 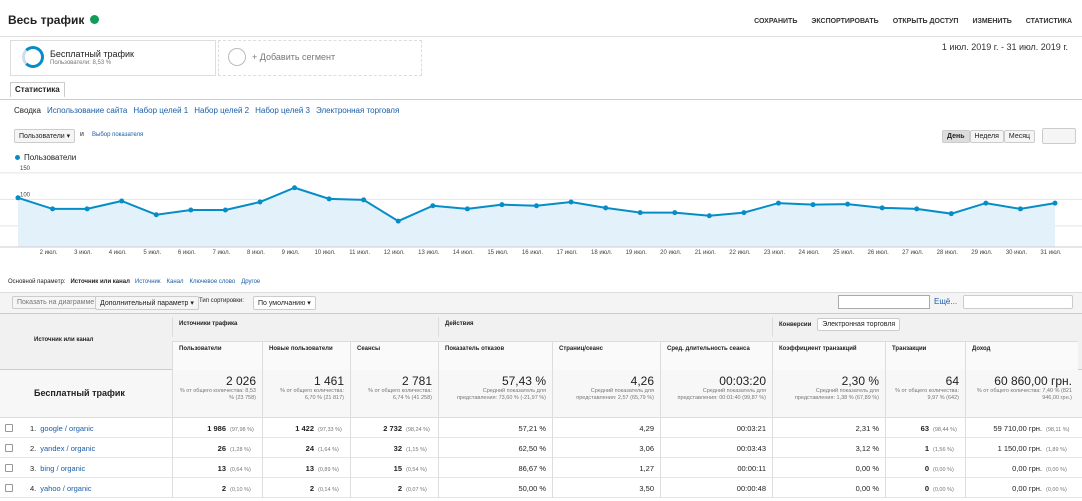 I want to click on action: СОХРАНИТЬ, so click(x=776, y=21).